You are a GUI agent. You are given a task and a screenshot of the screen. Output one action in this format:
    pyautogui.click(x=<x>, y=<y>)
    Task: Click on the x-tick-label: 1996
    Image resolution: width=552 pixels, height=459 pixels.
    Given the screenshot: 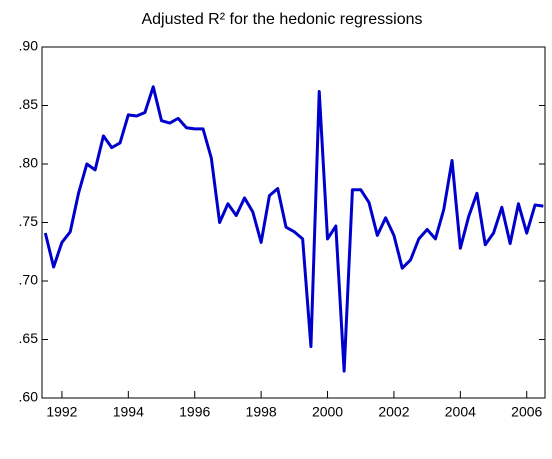 What is the action you would take?
    pyautogui.click(x=194, y=412)
    